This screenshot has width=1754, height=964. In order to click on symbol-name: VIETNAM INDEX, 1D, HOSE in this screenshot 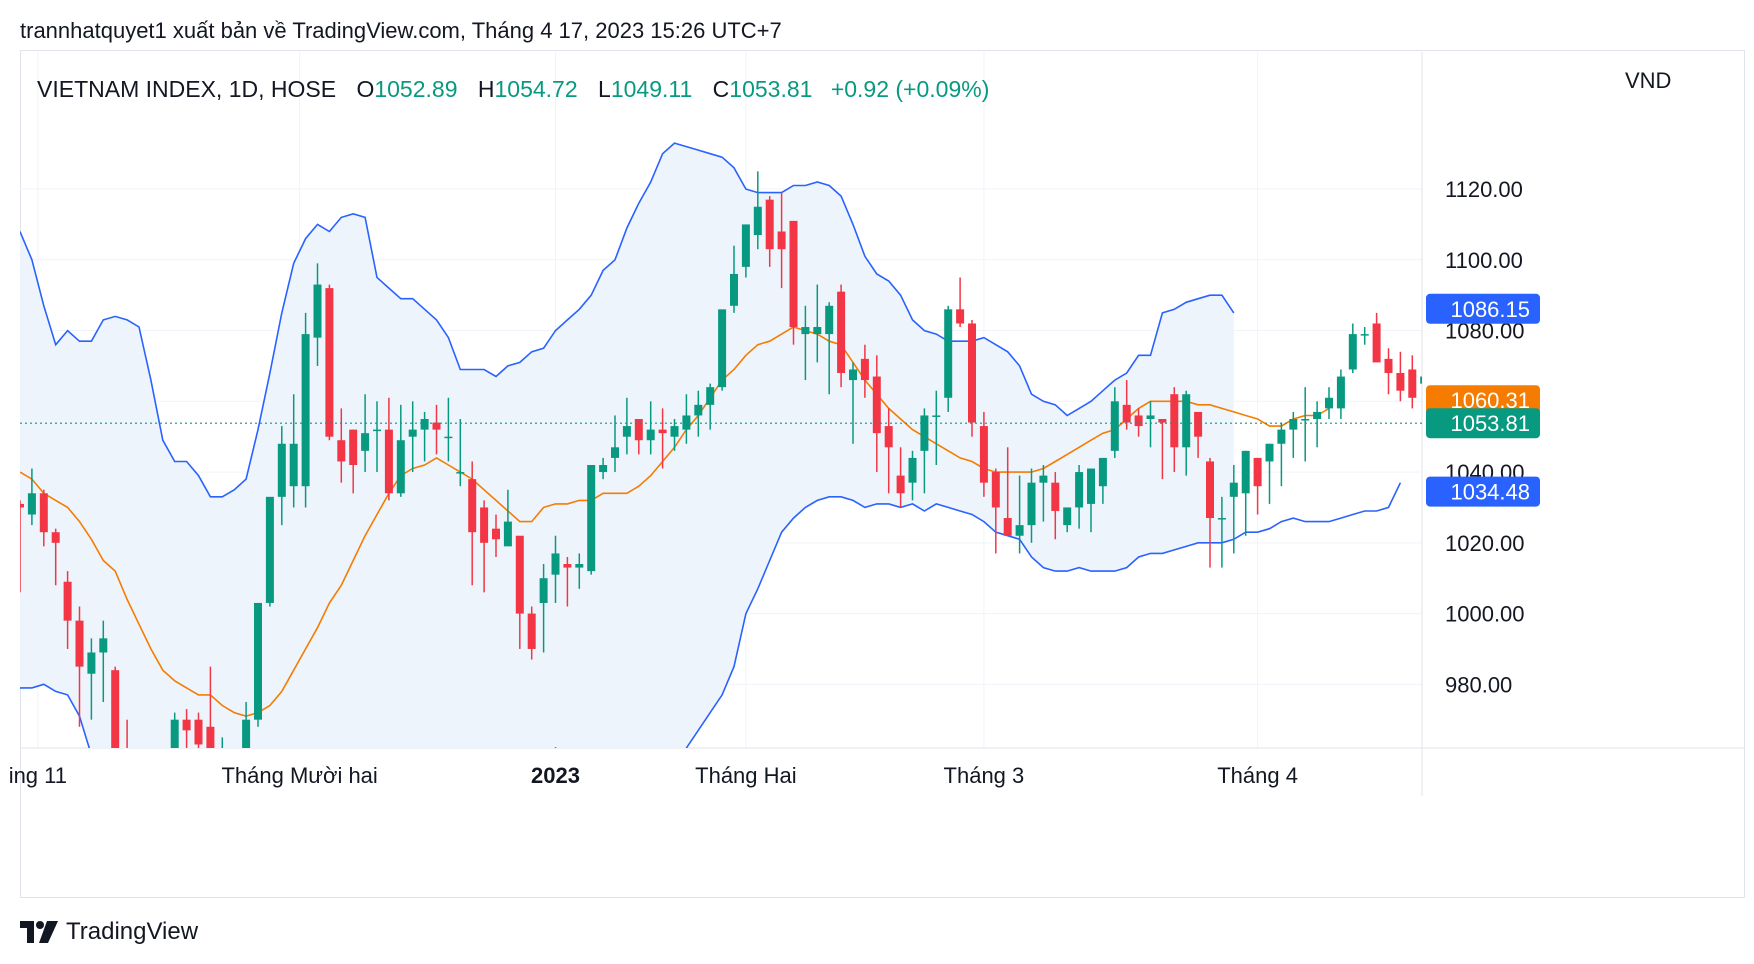, I will do `click(187, 89)`.